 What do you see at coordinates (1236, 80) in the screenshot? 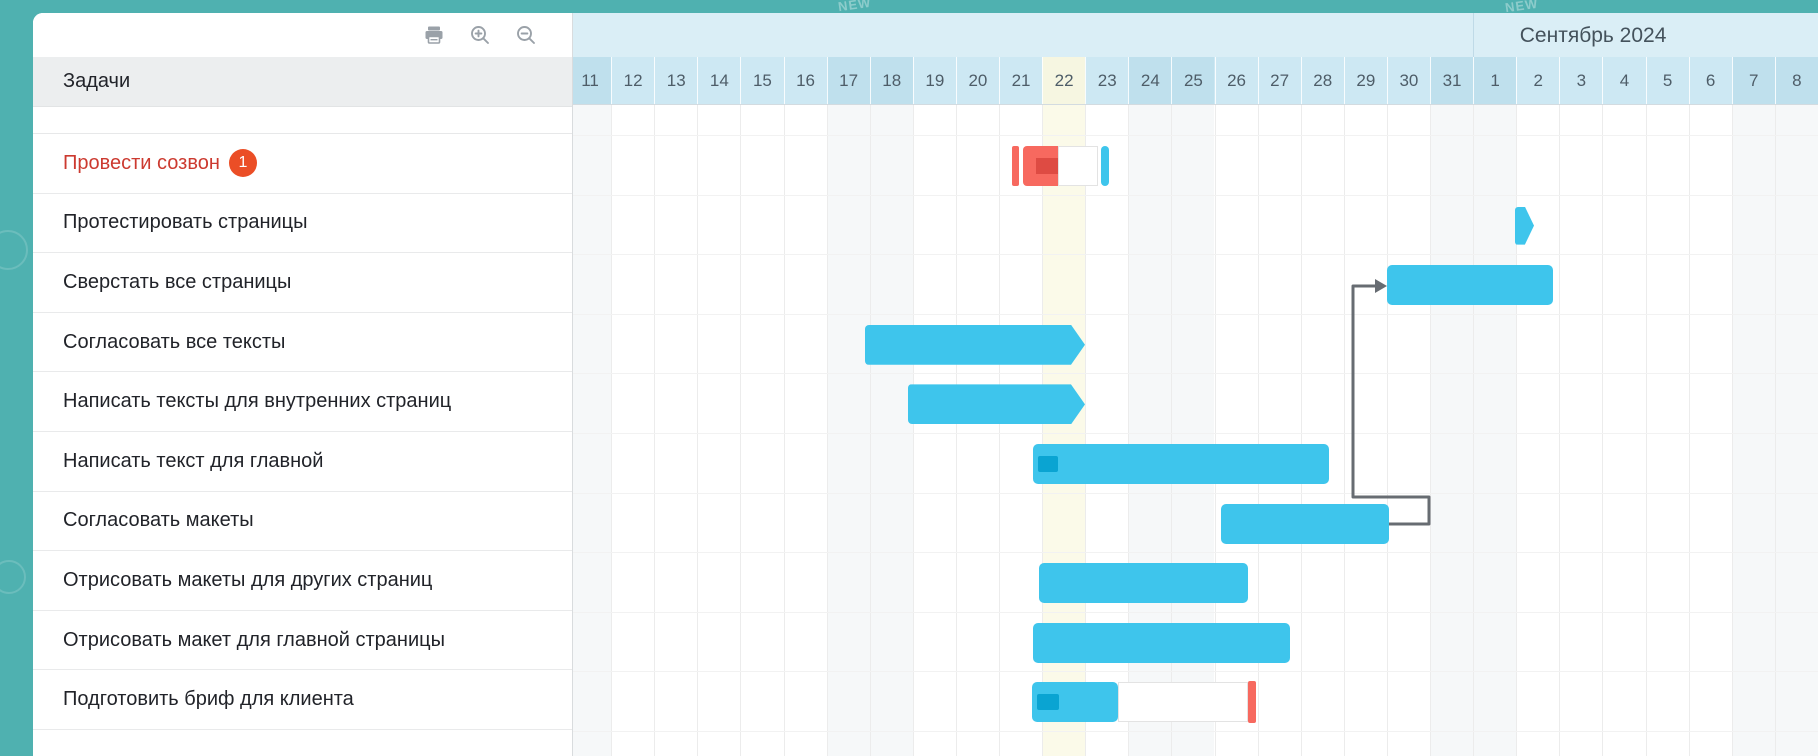
I see `day-cell-26: 26` at bounding box center [1236, 80].